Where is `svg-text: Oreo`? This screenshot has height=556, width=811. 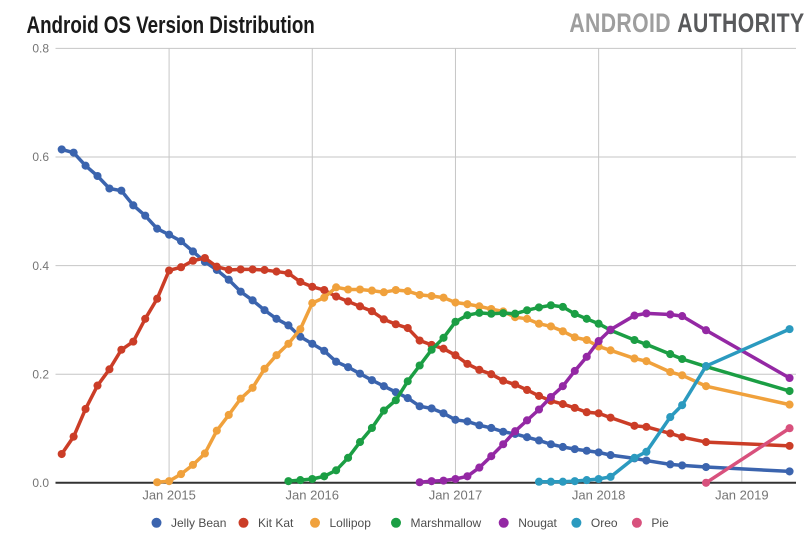
svg-text: Oreo is located at coordinates (604, 523).